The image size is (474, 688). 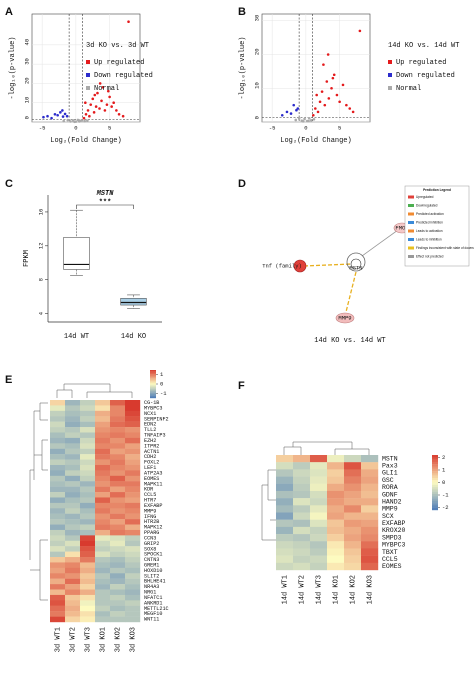 What do you see at coordinates (151, 479) in the screenshot?
I see `row-label: EOMES` at bounding box center [151, 479].